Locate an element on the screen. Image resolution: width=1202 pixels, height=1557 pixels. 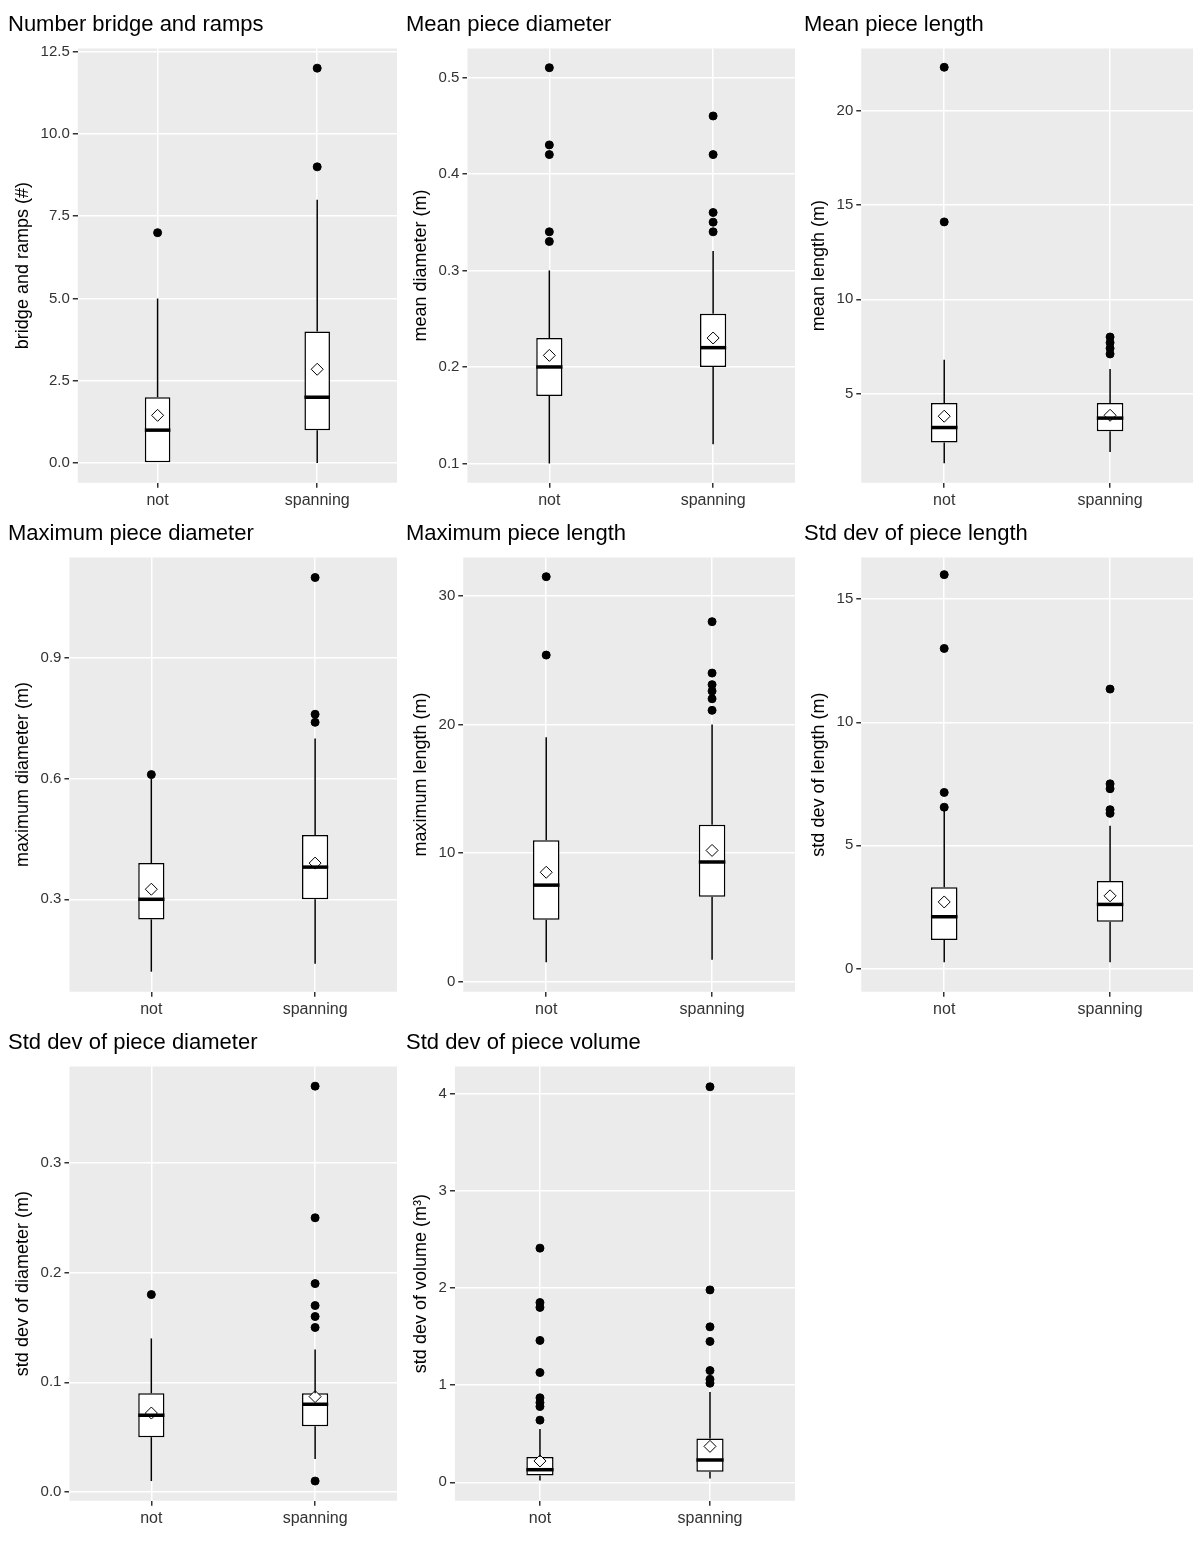
chart-title: Maximum piece length is located at coordinates (516, 533).